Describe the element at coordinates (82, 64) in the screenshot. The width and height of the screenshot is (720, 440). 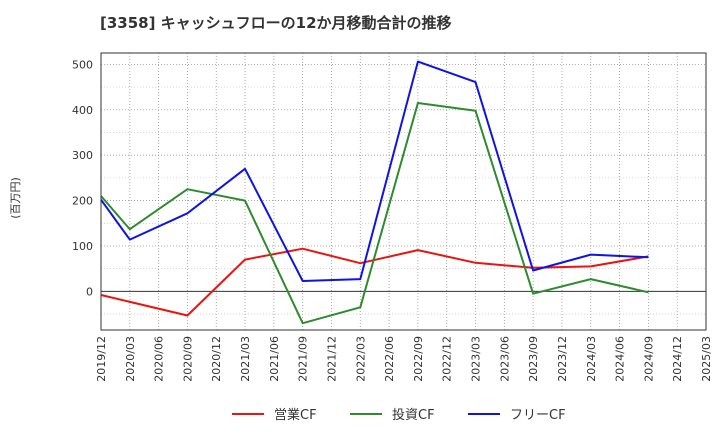
I see `y-tick-label: 500` at that location.